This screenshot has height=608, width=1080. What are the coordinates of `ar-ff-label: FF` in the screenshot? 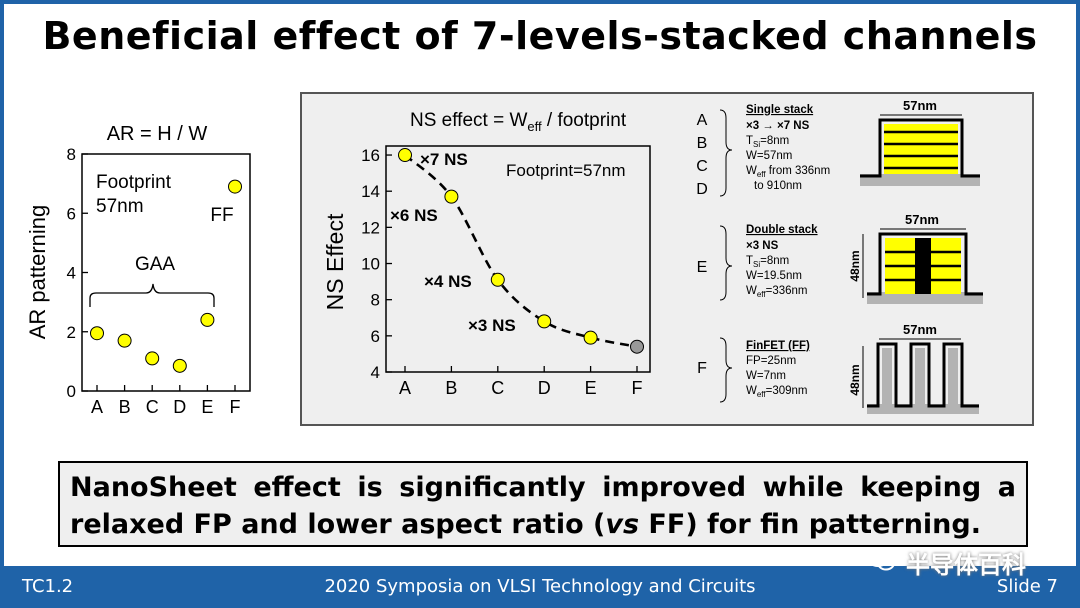 It's located at (221, 215).